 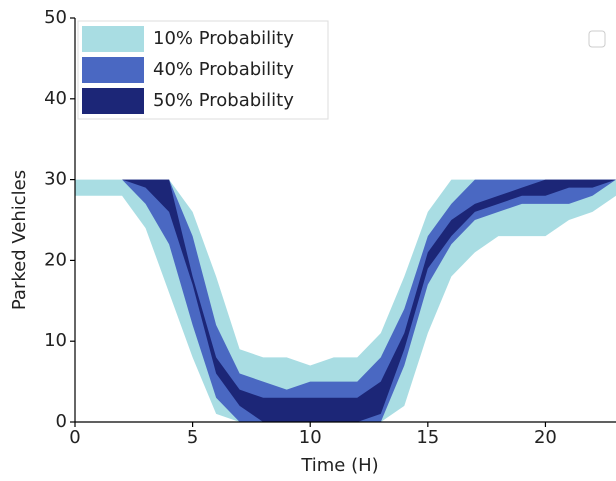 What do you see at coordinates (55, 259) in the screenshot?
I see `y-tick-label: 20` at bounding box center [55, 259].